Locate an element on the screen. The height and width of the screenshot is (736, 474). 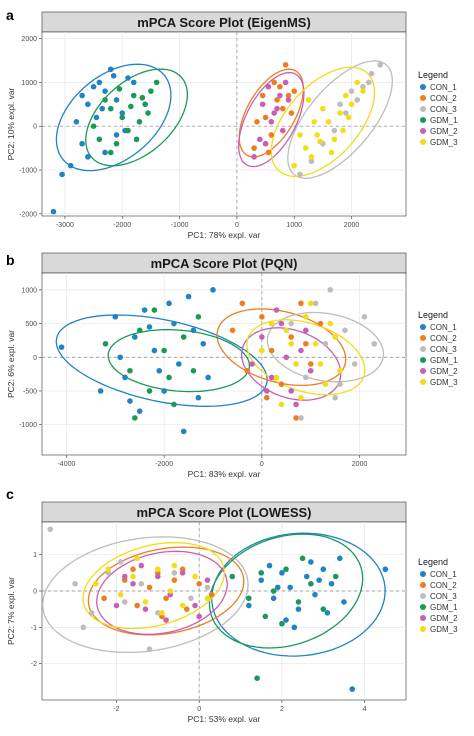
x-tick-label: 2000 is located at coordinates (360, 464).